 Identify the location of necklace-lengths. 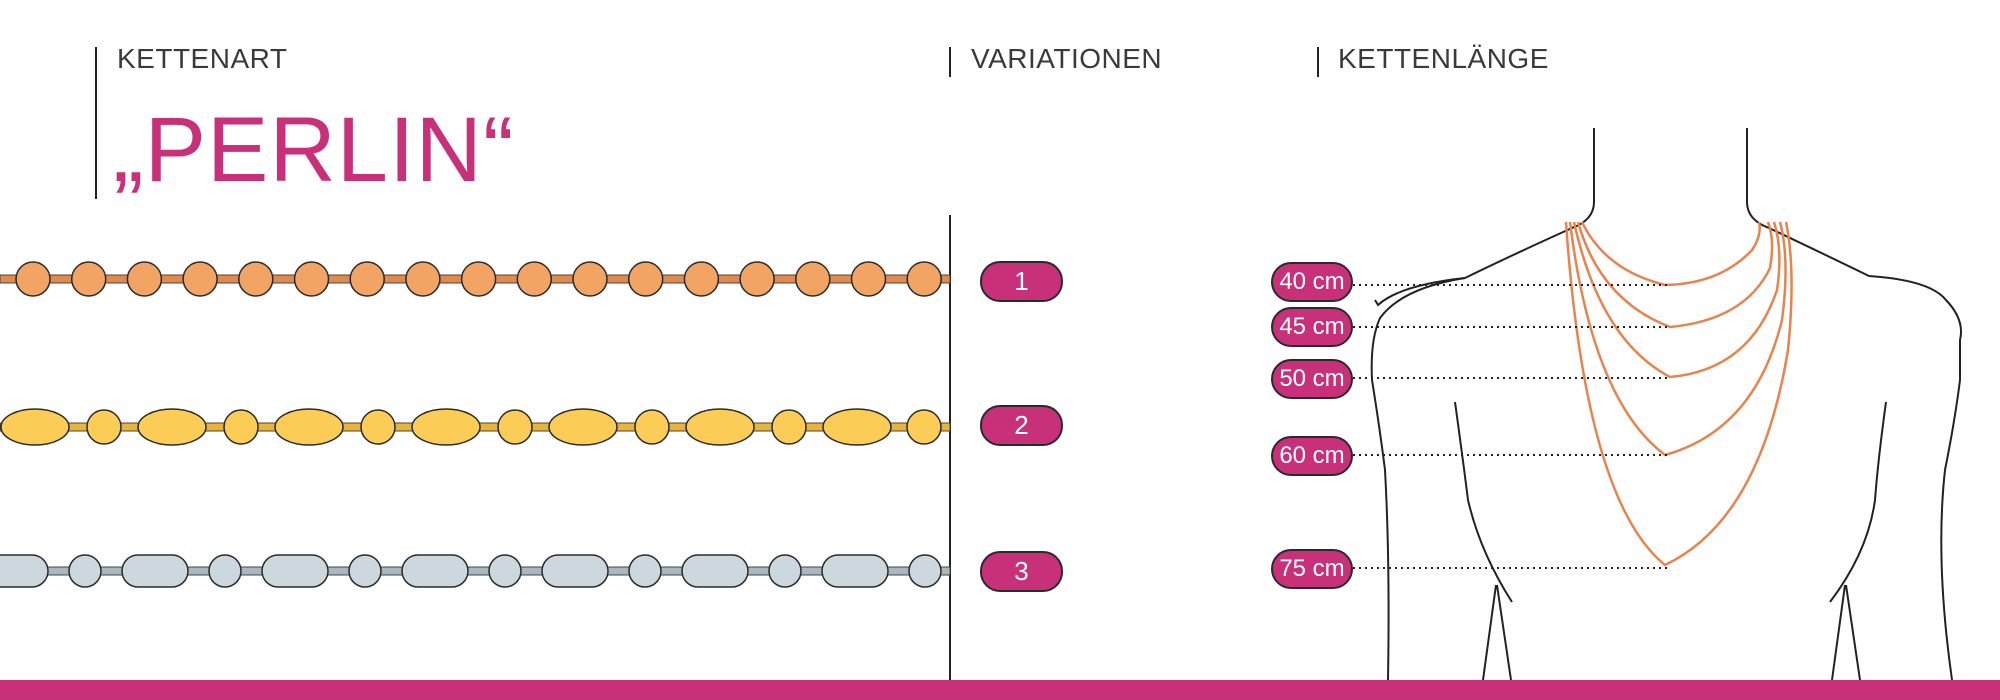
(1678, 394).